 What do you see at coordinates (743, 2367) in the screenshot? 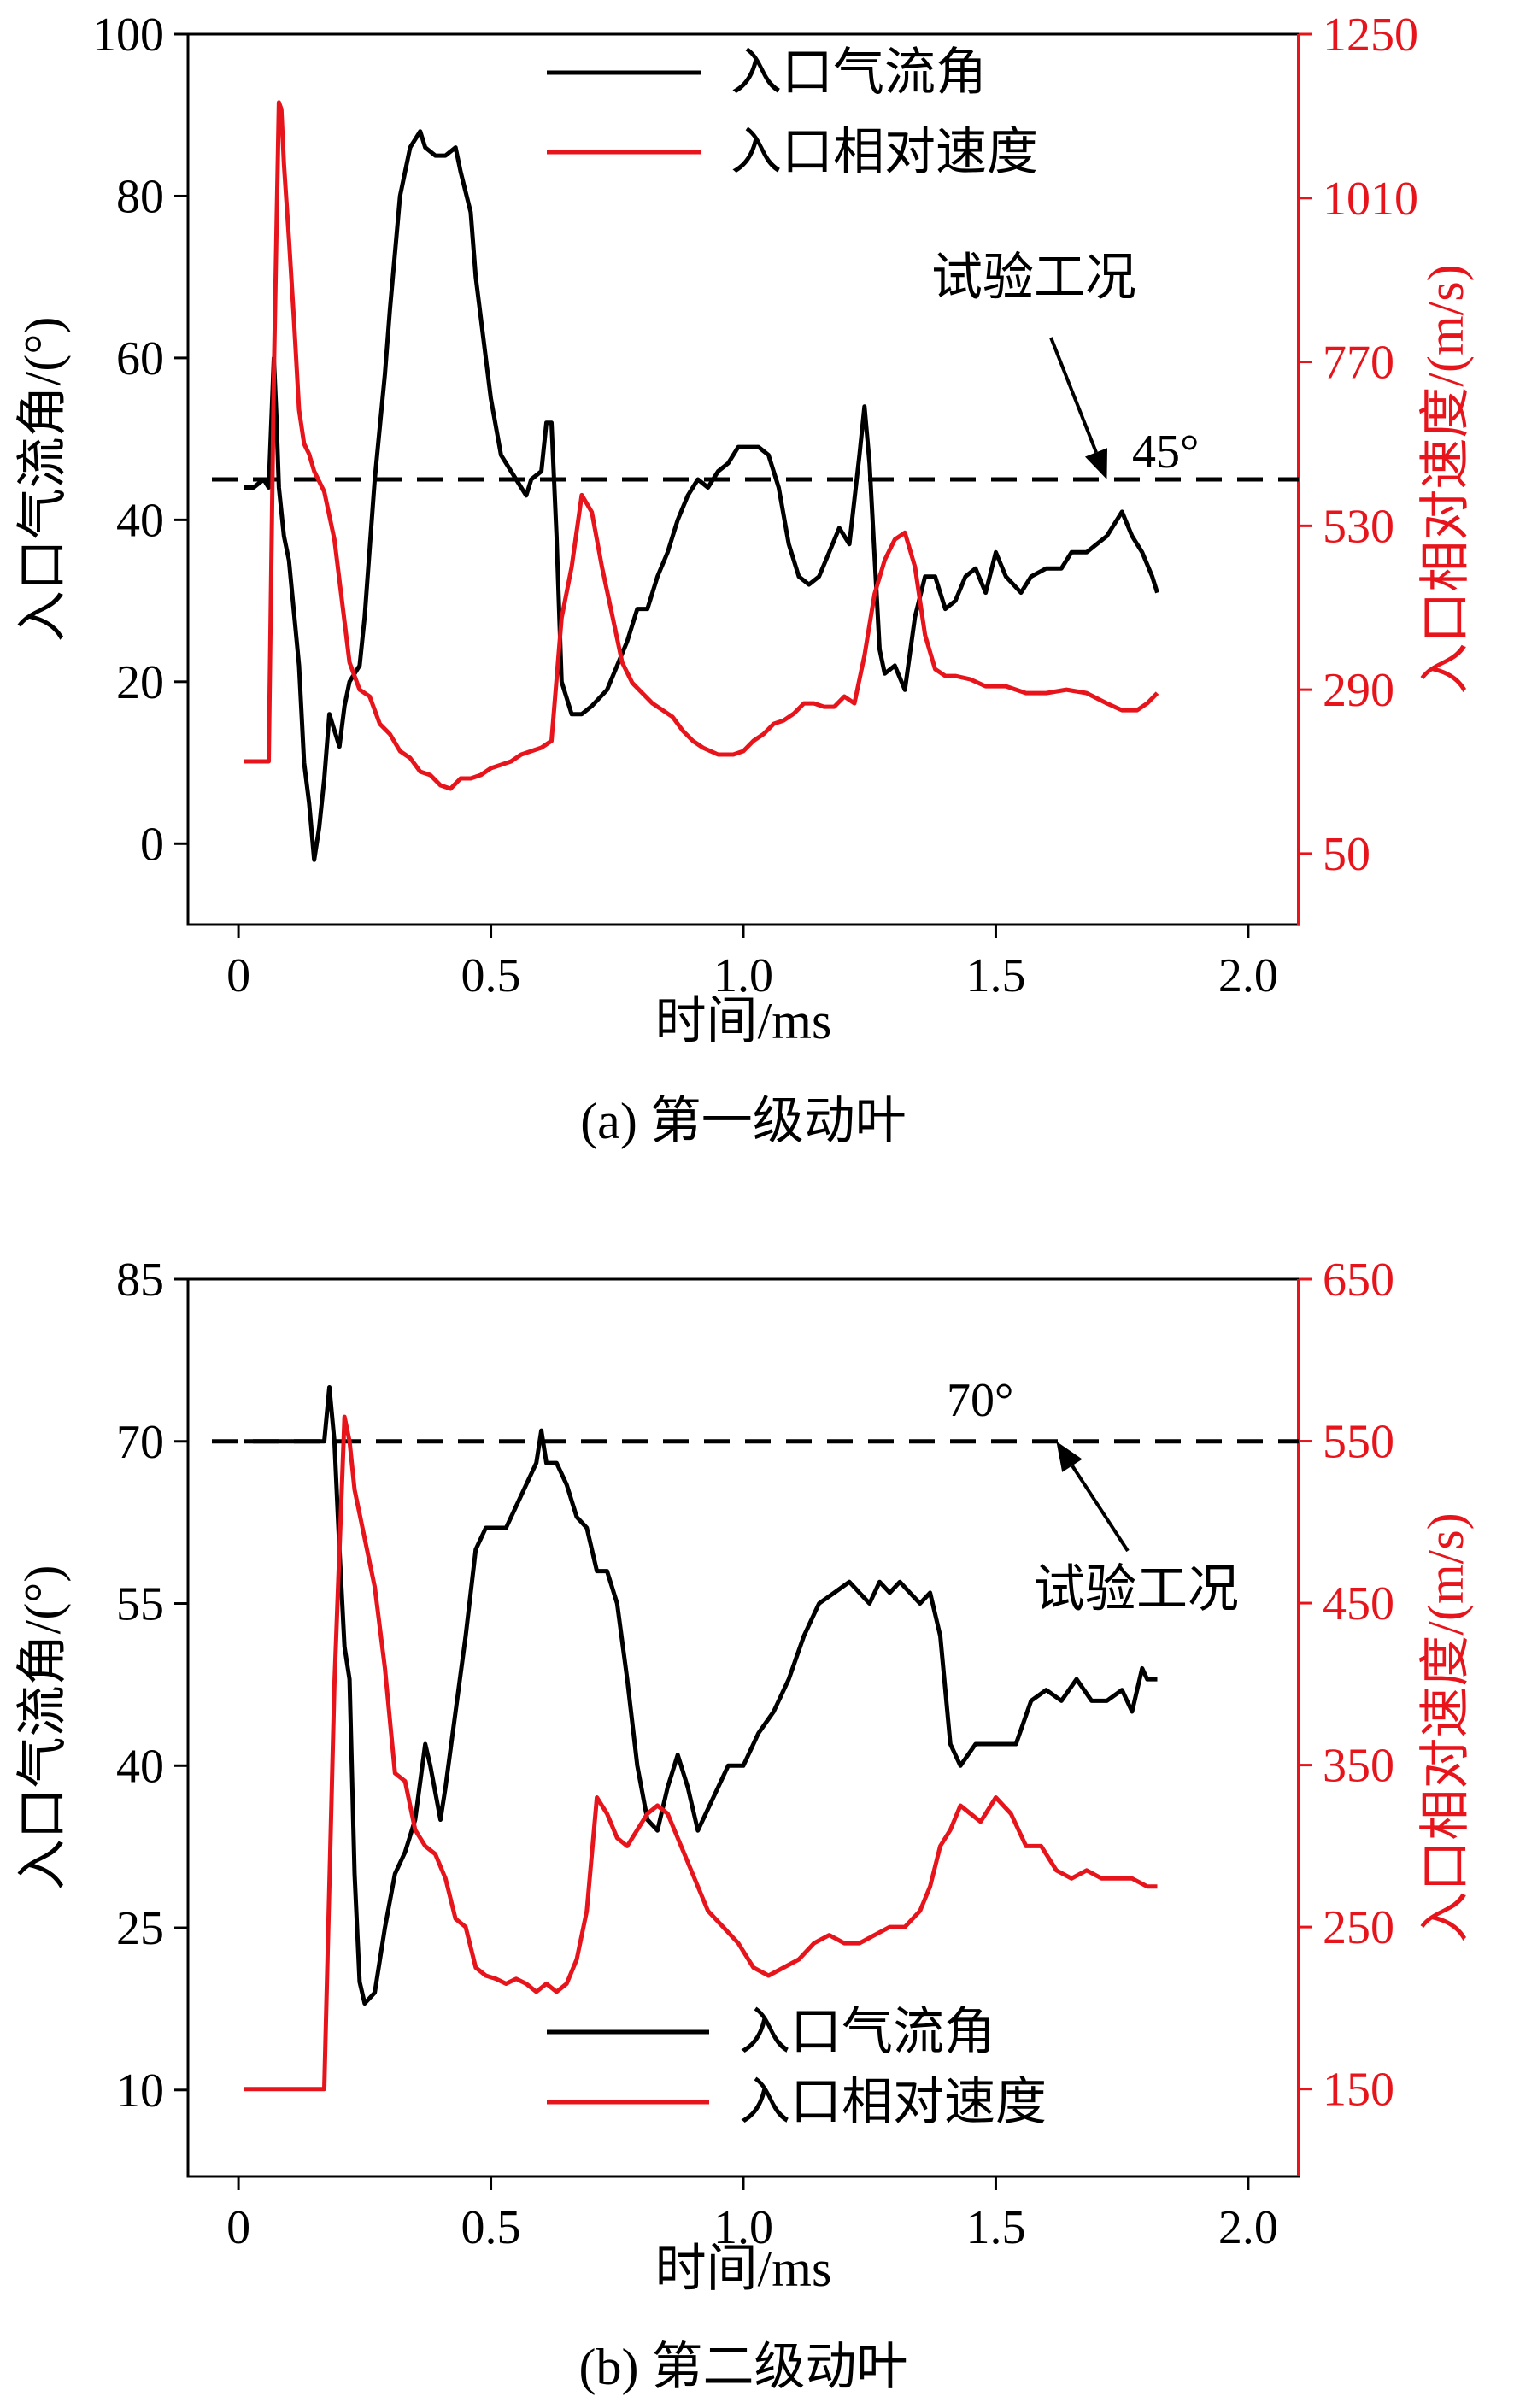
I see `panel-caption: (b) 第二级动叶` at bounding box center [743, 2367].